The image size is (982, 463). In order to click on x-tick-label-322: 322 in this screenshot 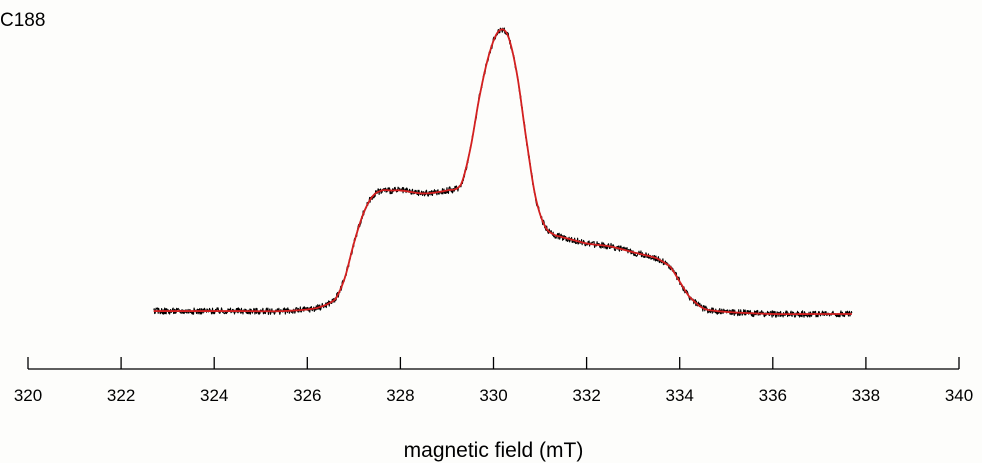, I will do `click(121, 395)`.